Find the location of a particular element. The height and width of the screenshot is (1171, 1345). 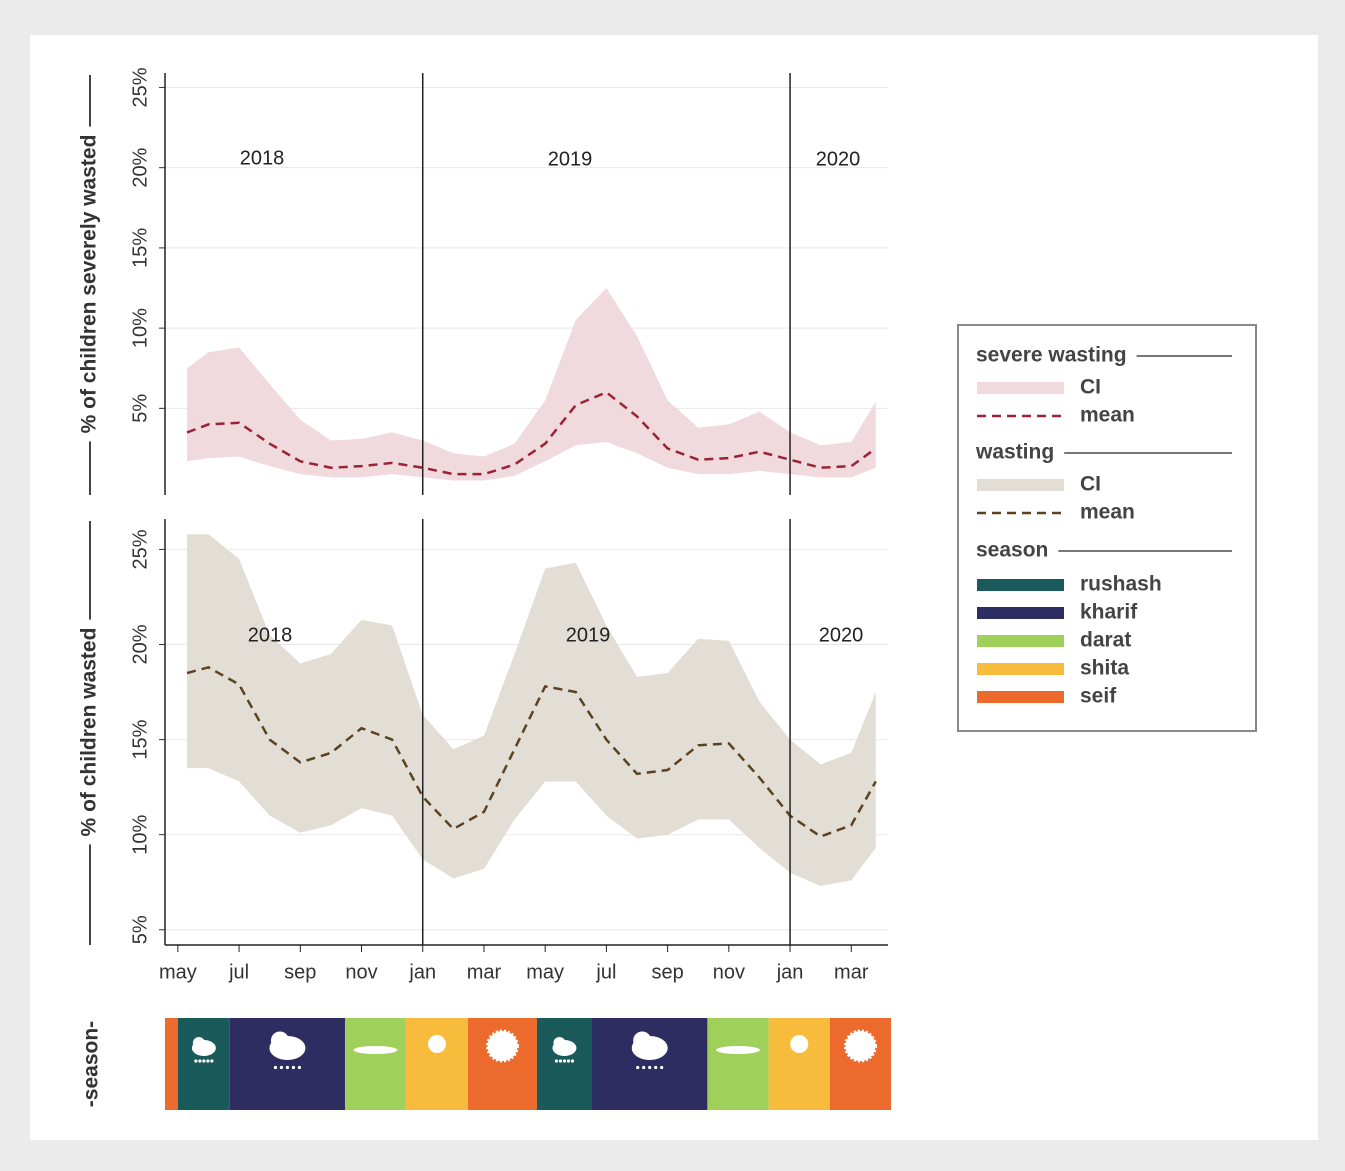

ci-band is located at coordinates (531, 384).